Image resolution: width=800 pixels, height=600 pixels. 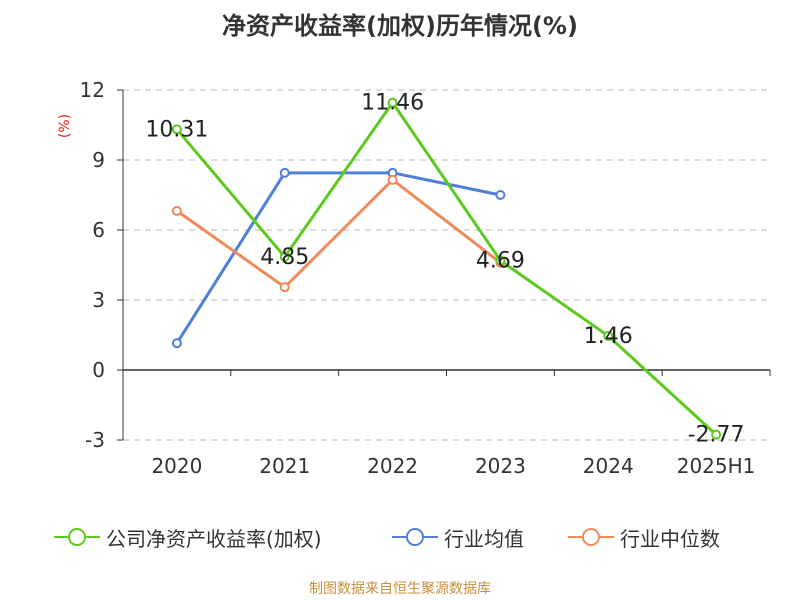 I want to click on y-tick-label: 0, so click(x=98, y=370).